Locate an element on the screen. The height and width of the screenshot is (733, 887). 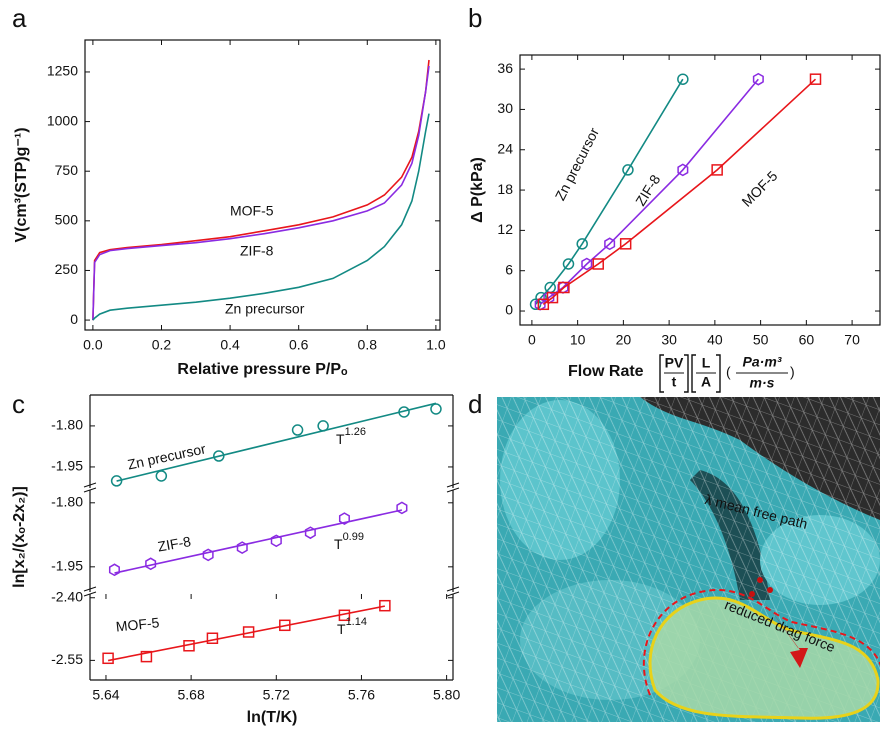
x-tick-label: 5.72 is located at coordinates (276, 695).